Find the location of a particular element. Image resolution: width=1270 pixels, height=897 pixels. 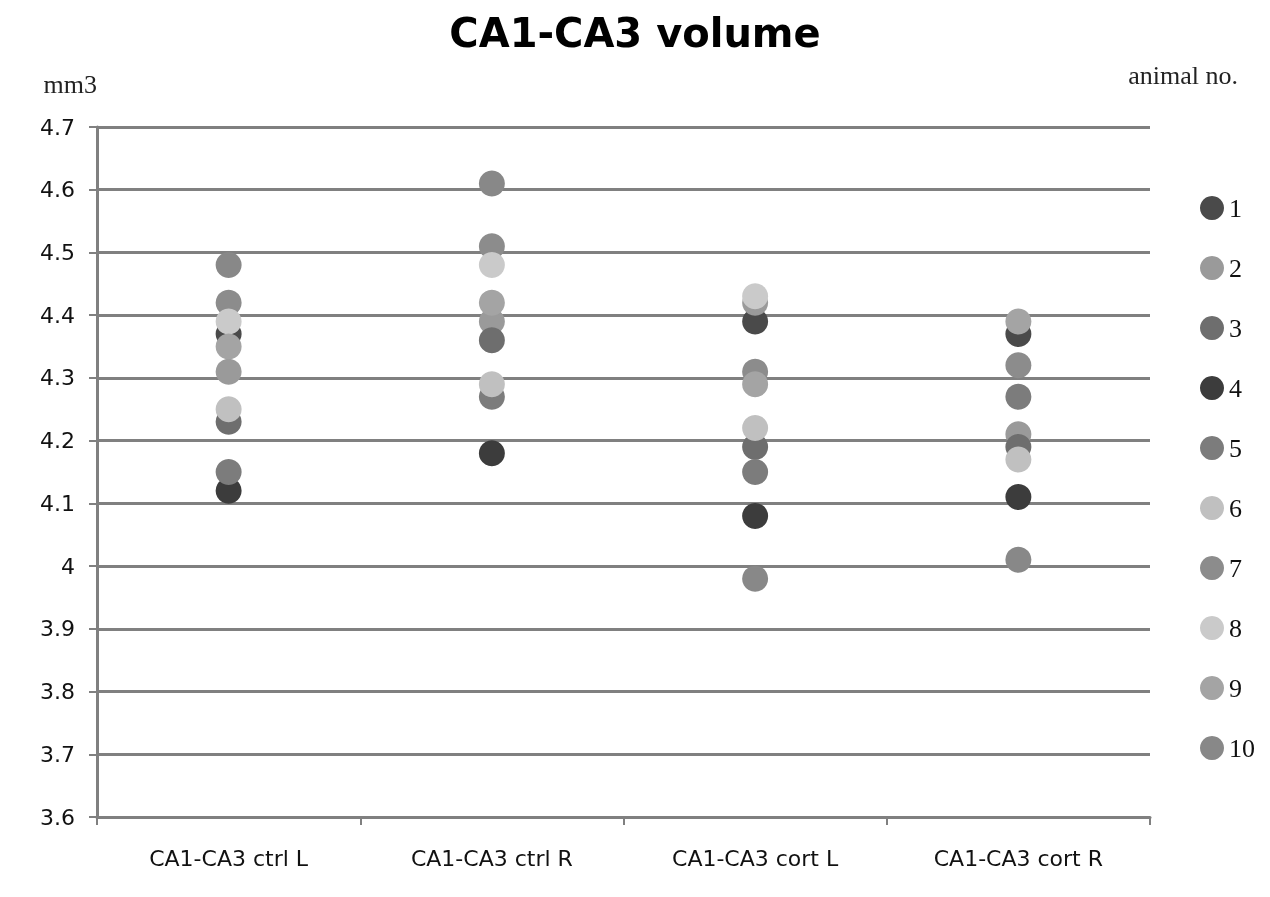

legend-label: 9 is located at coordinates (1235, 688).